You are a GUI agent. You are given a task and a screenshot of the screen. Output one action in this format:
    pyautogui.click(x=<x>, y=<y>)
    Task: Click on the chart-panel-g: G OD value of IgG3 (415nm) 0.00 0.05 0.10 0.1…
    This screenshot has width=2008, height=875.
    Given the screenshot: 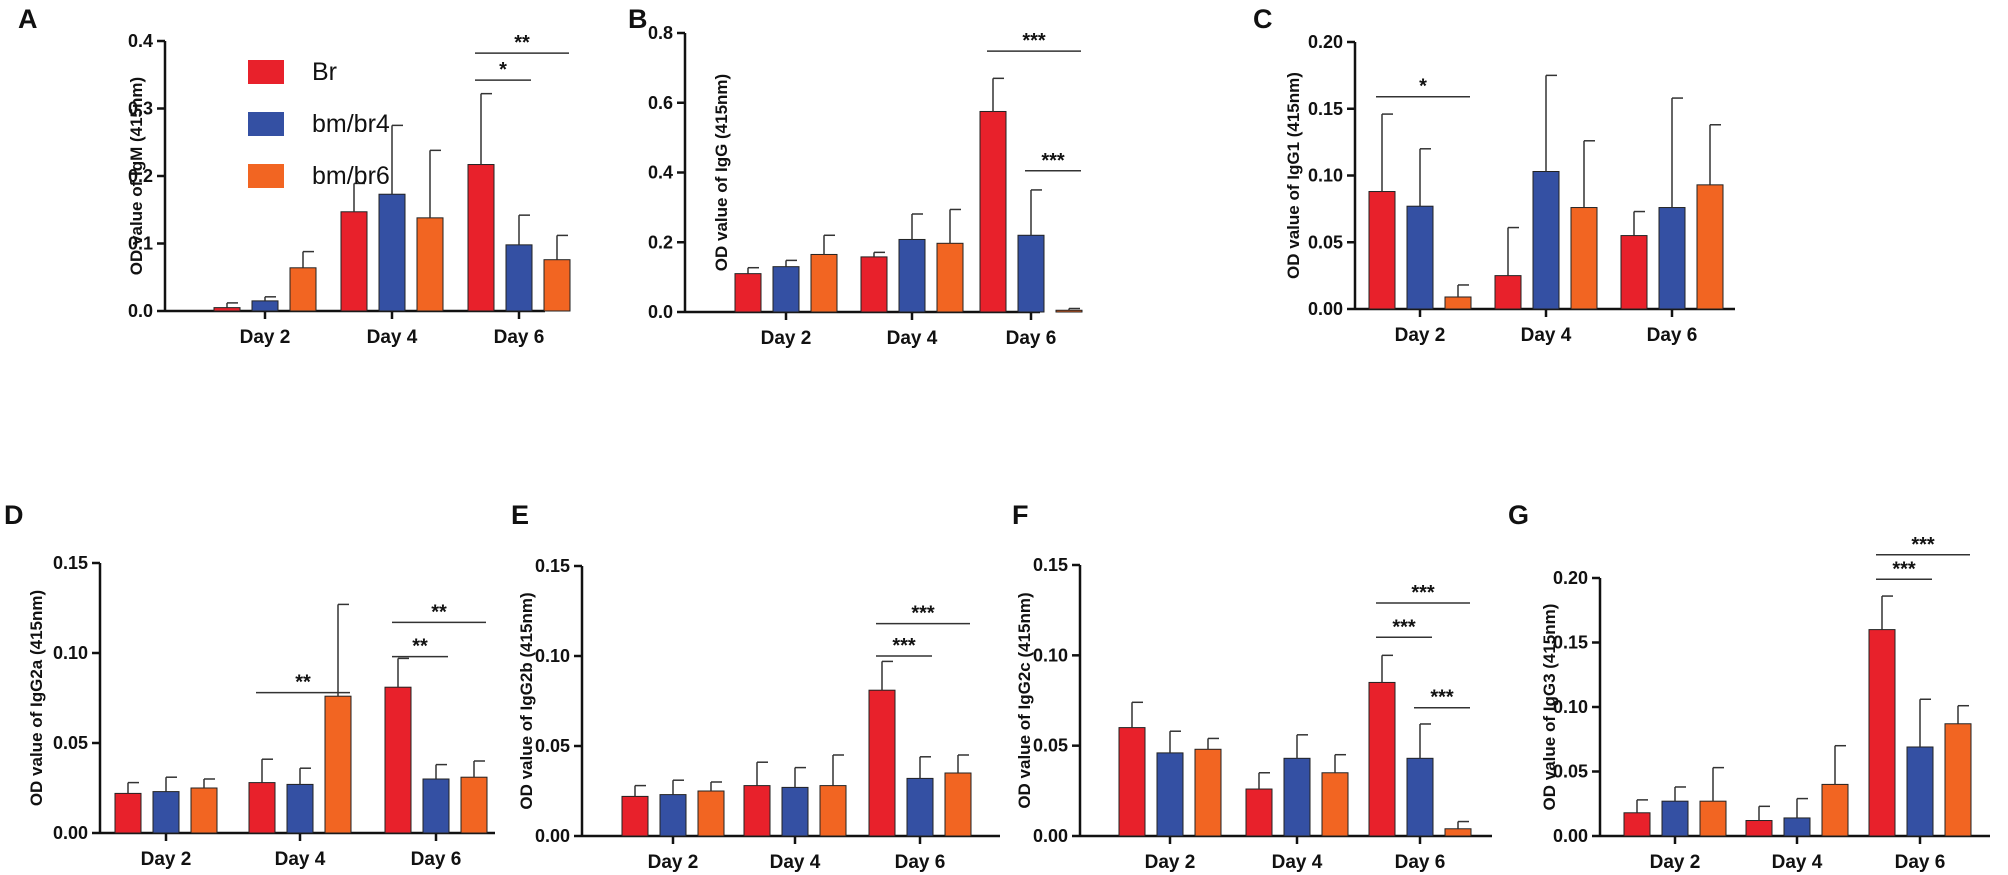 What is the action you would take?
    pyautogui.click(x=1749, y=686)
    